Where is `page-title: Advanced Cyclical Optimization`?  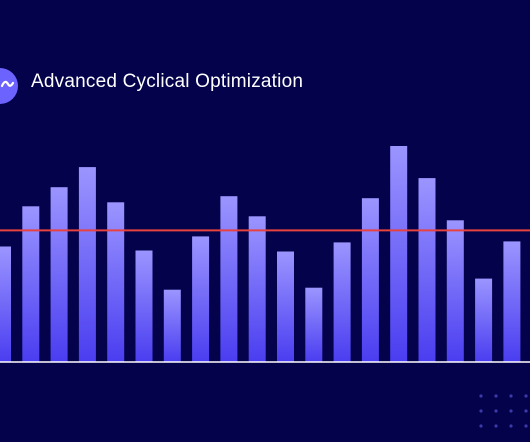
page-title: Advanced Cyclical Optimization is located at coordinates (167, 81).